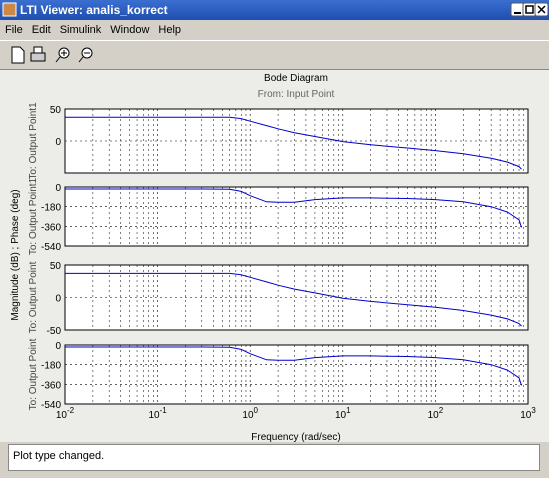 The image size is (549, 478). Describe the element at coordinates (61, 56) in the screenshot. I see `zoom-in-glyph` at that location.